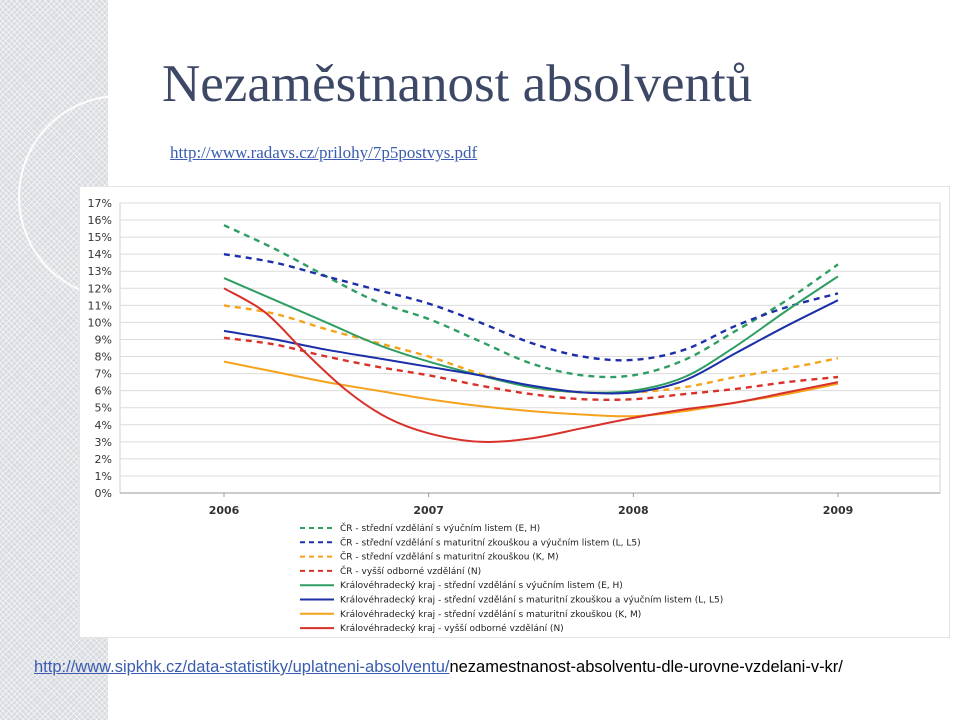 The height and width of the screenshot is (720, 960). Describe the element at coordinates (100, 237) in the screenshot. I see `y-tick-label: 15%` at that location.